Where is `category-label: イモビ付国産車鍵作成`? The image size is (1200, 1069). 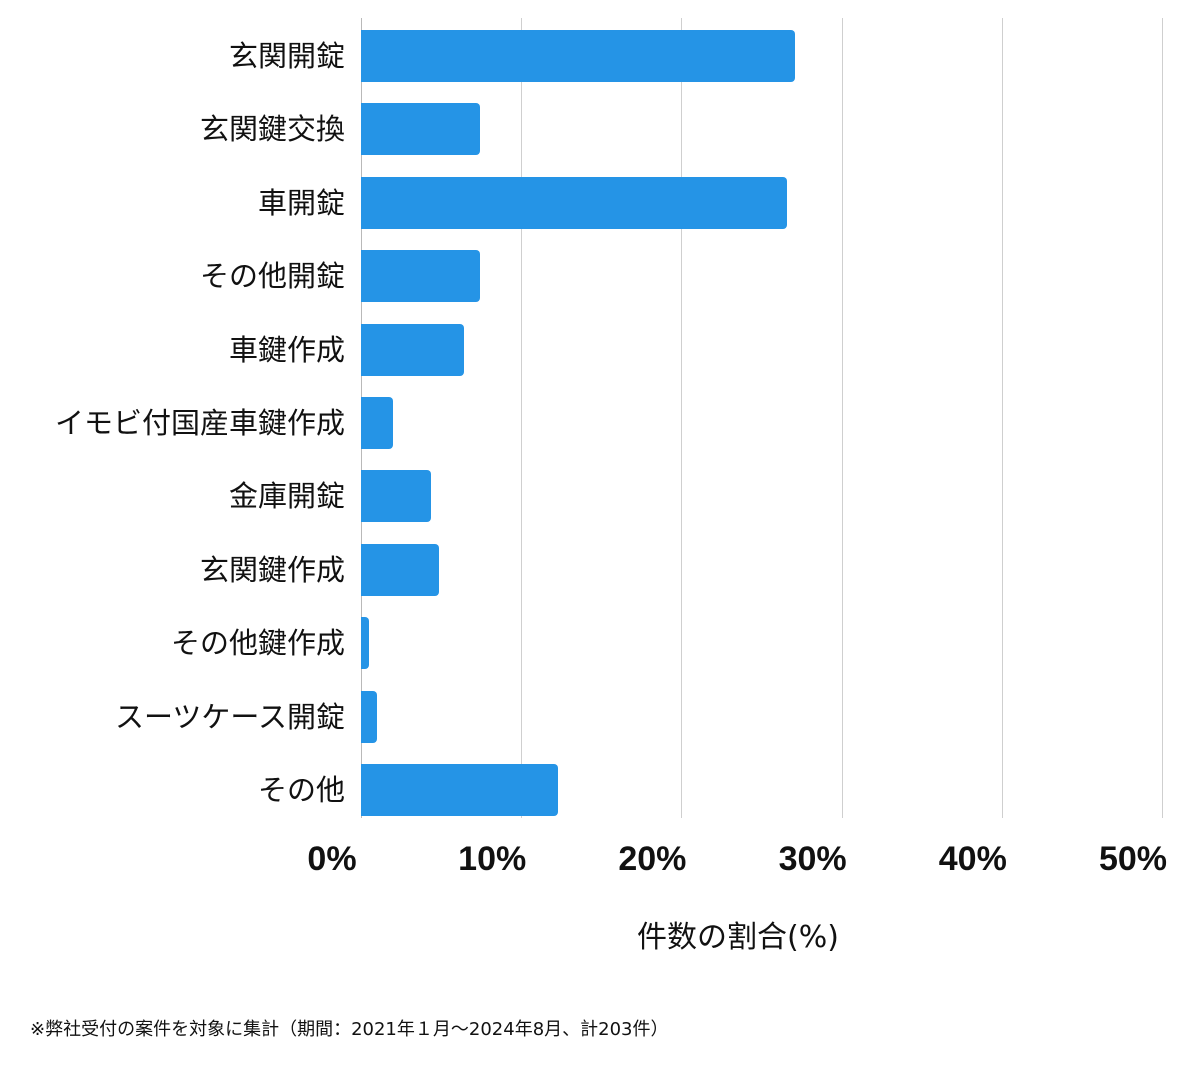 category-label: イモビ付国産車鍵作成 is located at coordinates (199, 423).